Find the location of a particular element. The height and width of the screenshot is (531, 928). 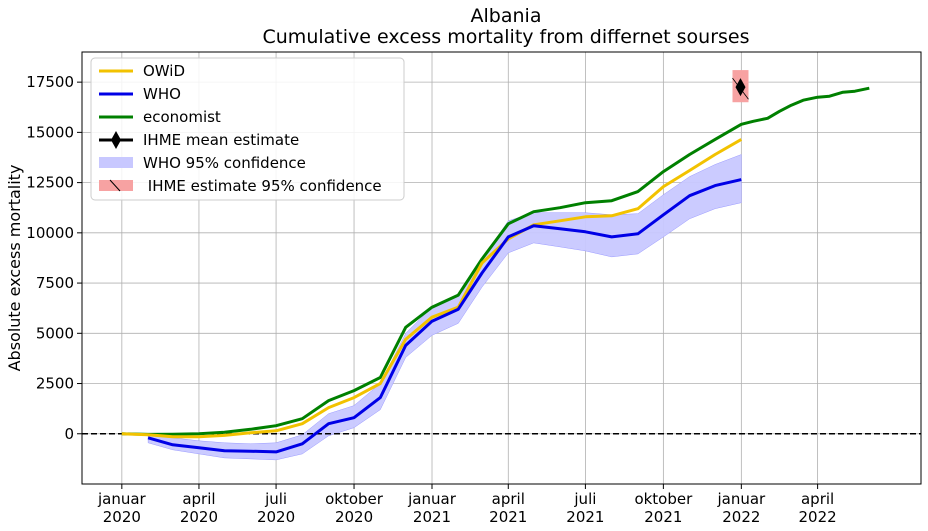

legend-box is located at coordinates (247, 129).